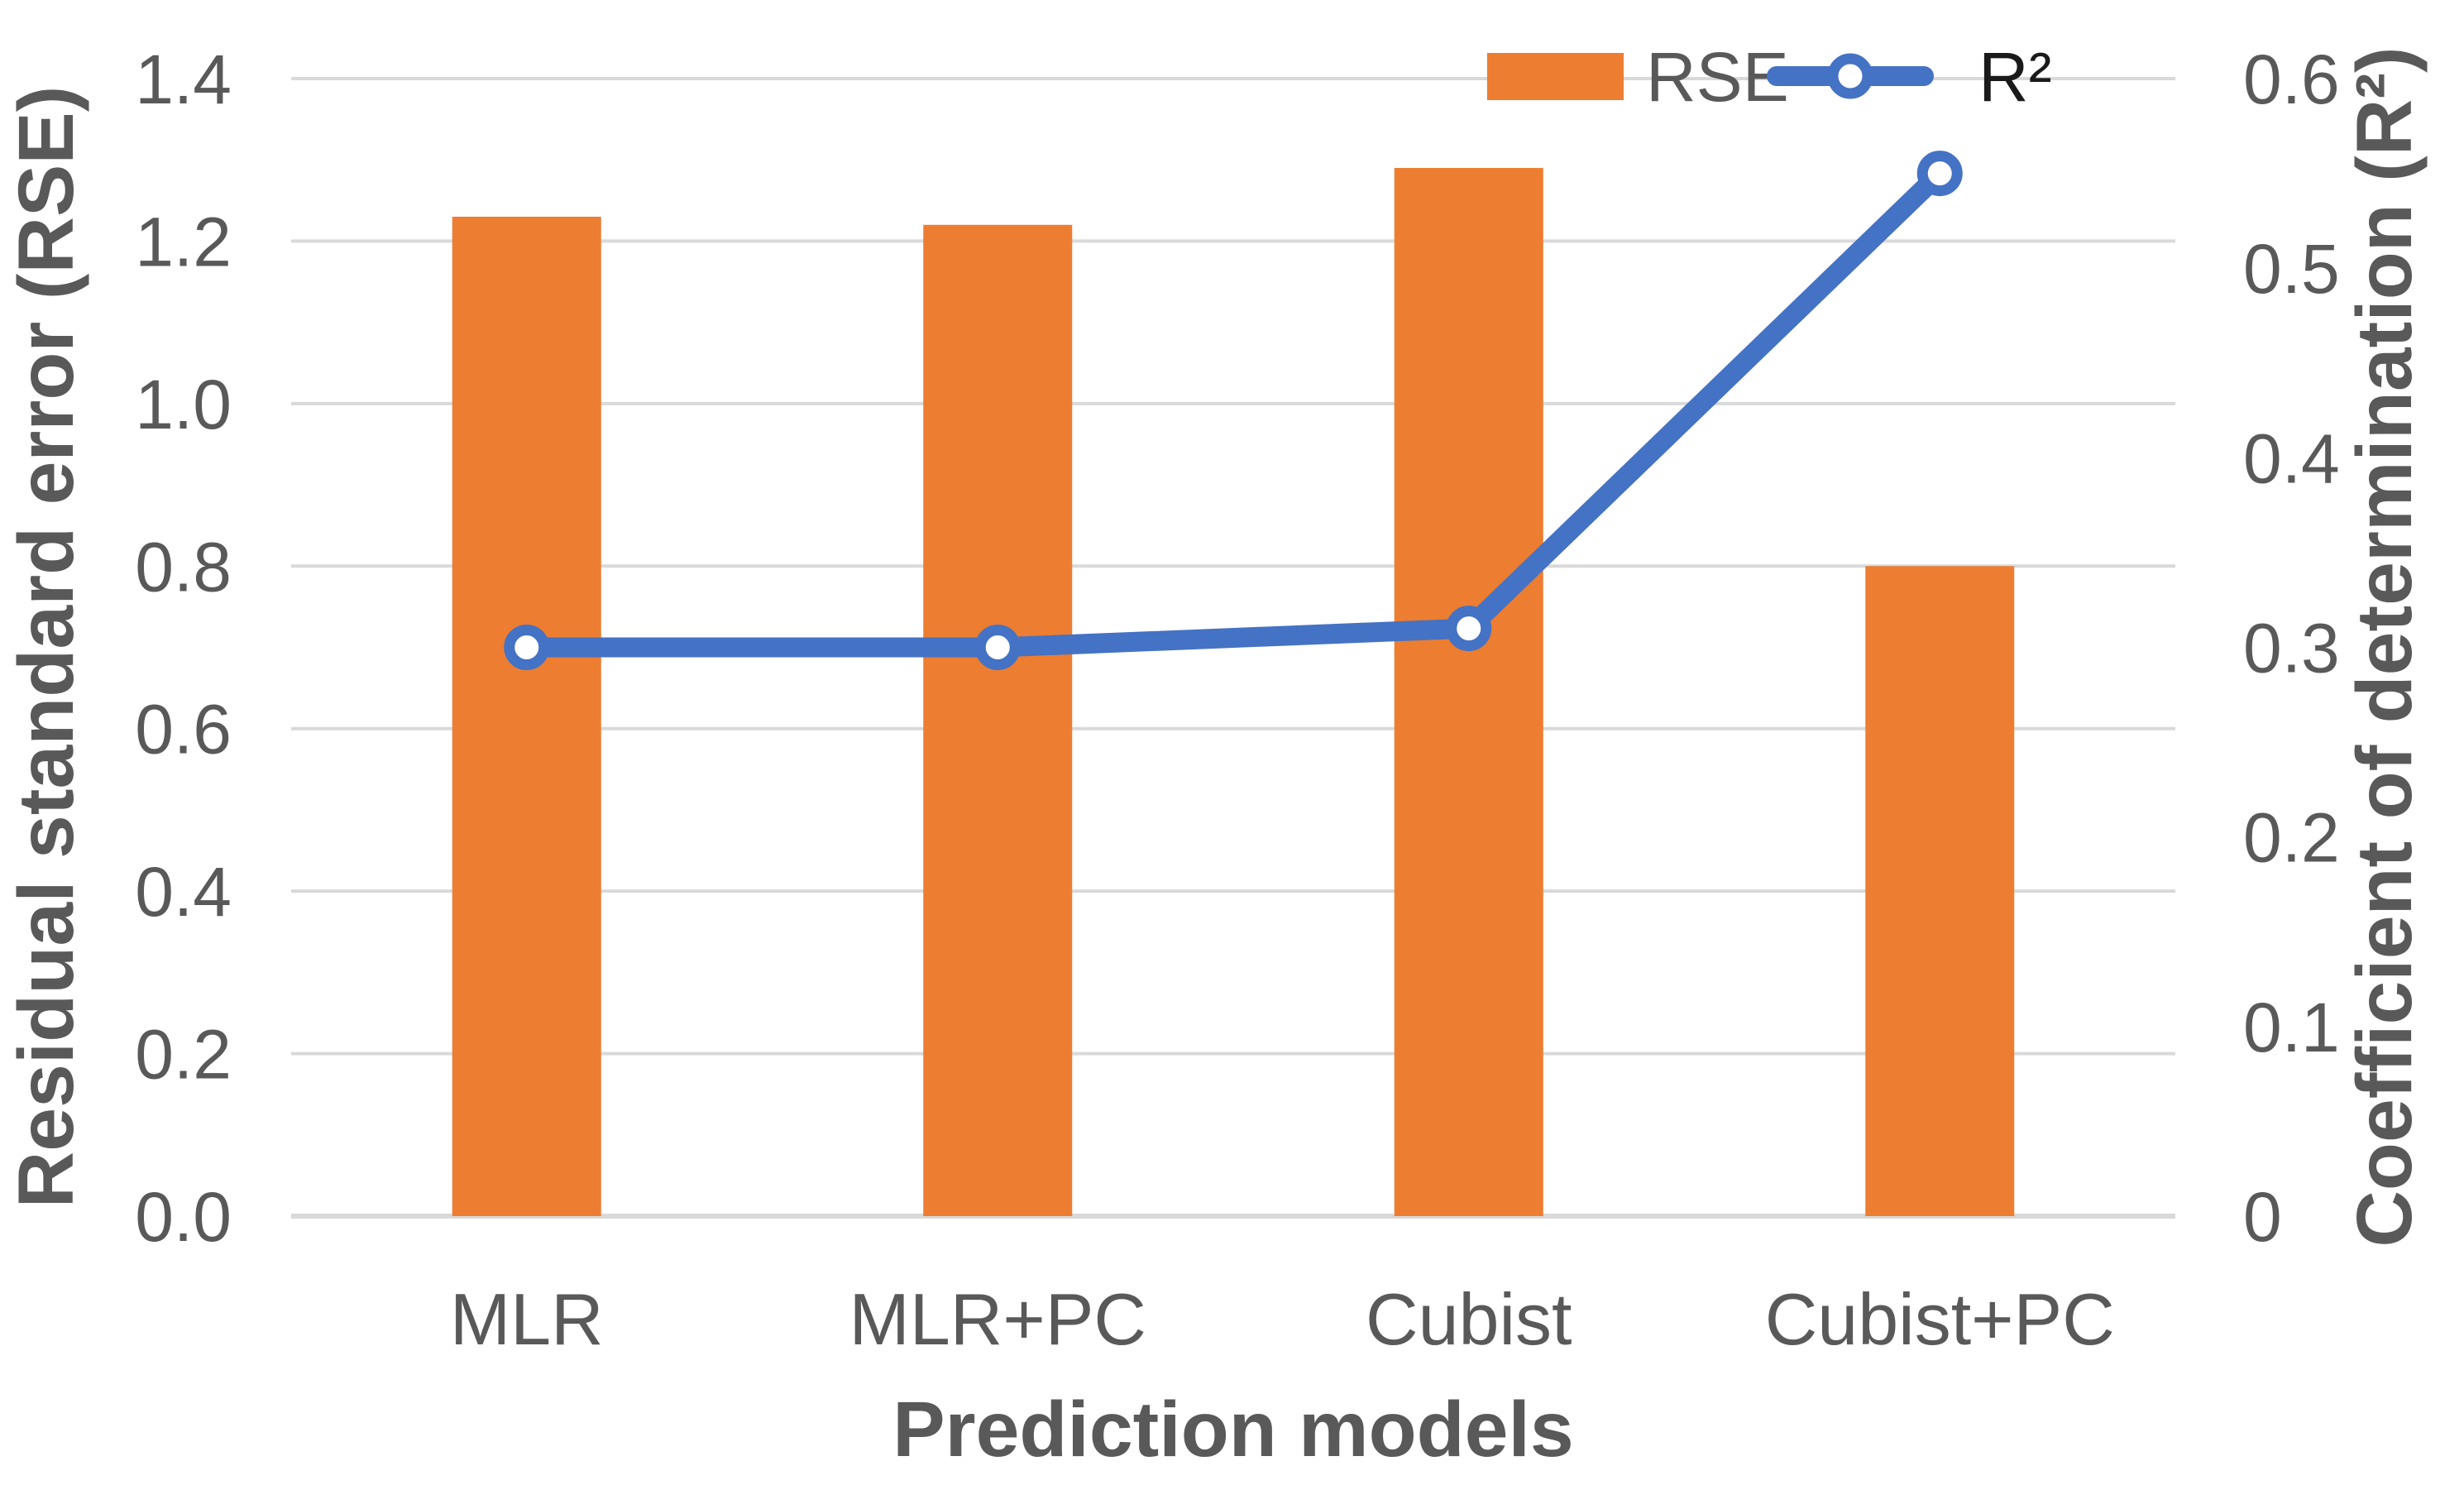 The height and width of the screenshot is (1485, 2464). I want to click on right-tick-label: 0.6, so click(2291, 79).